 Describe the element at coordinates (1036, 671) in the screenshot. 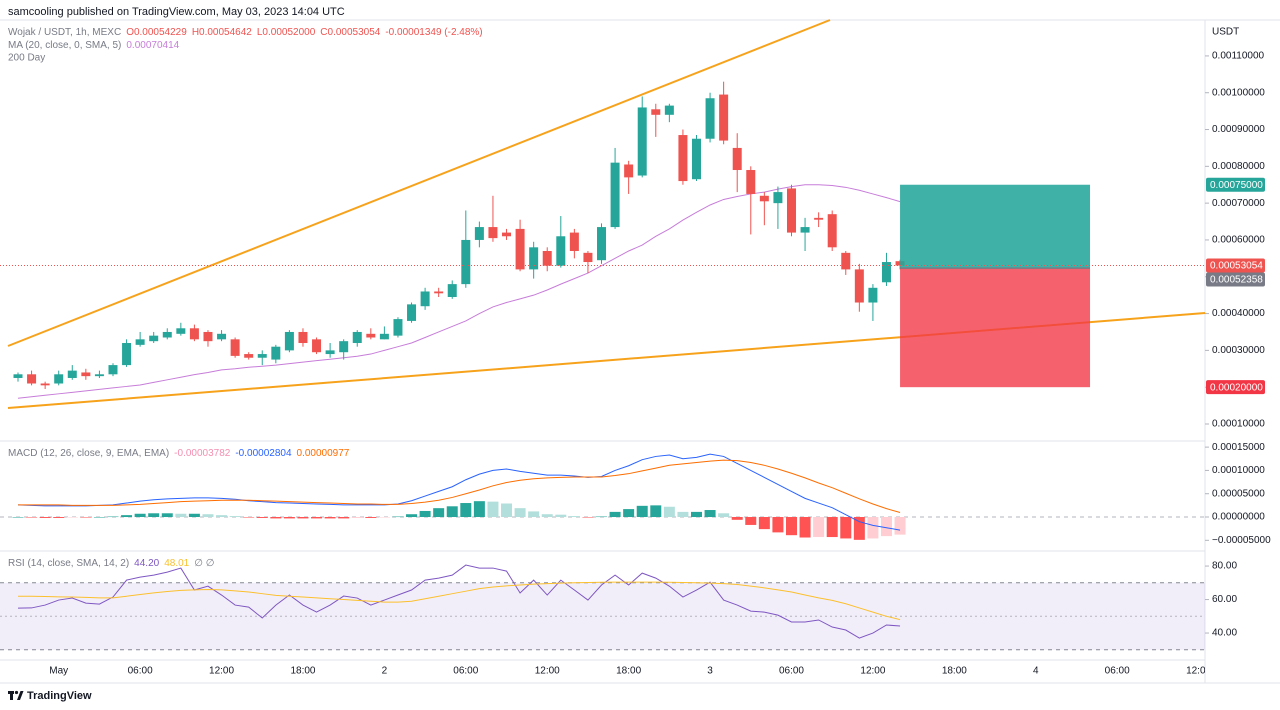

I see `x-tick-label: 4` at that location.